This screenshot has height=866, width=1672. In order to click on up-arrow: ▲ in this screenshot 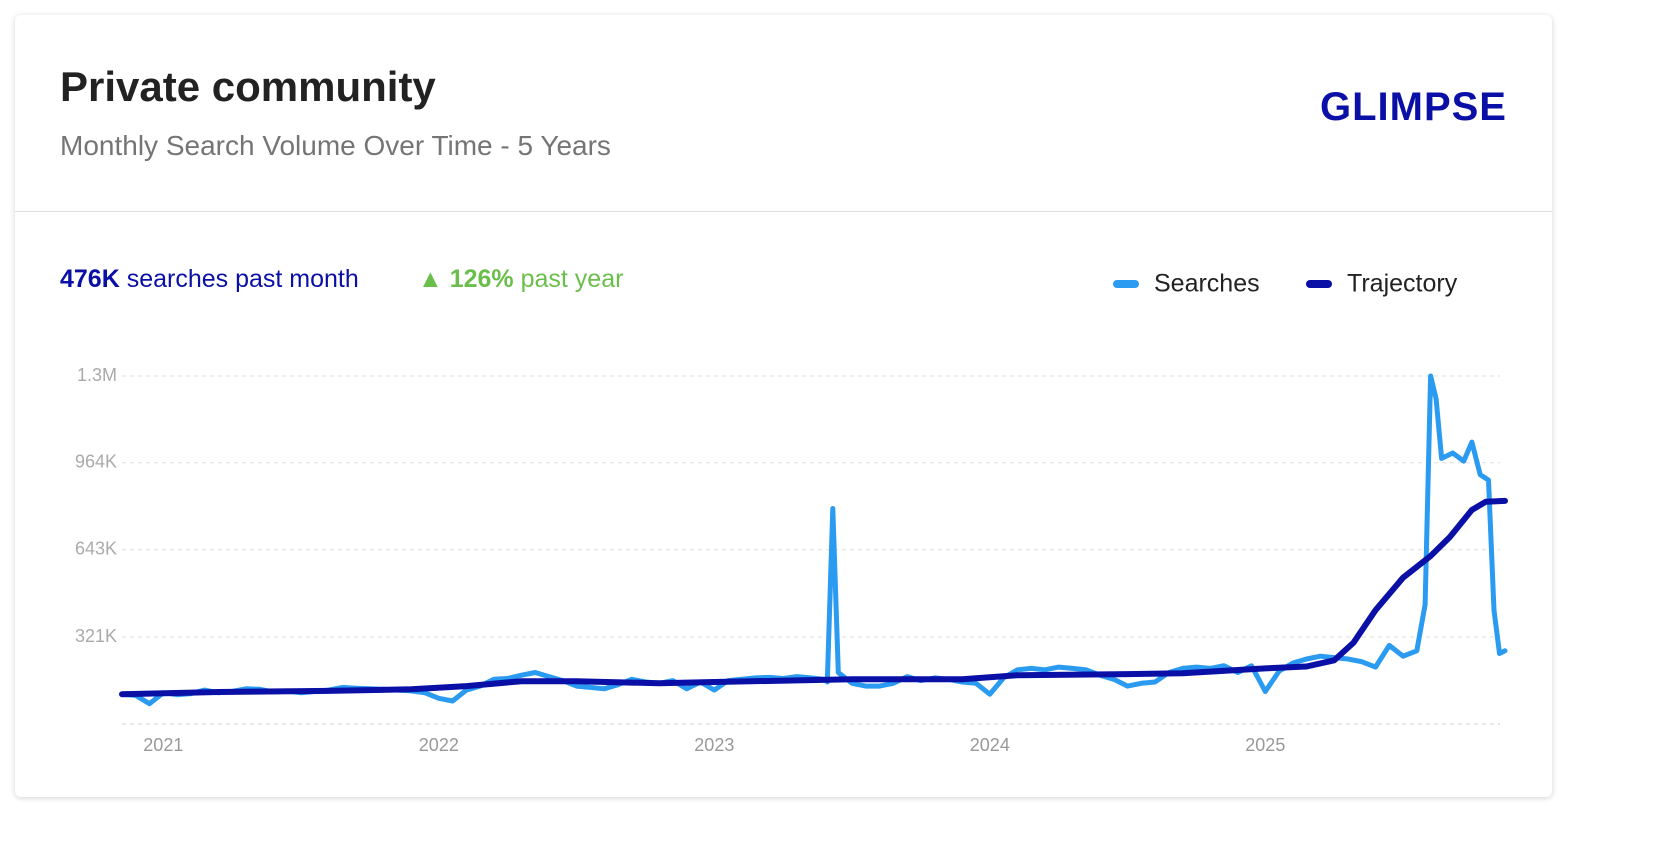, I will do `click(430, 279)`.